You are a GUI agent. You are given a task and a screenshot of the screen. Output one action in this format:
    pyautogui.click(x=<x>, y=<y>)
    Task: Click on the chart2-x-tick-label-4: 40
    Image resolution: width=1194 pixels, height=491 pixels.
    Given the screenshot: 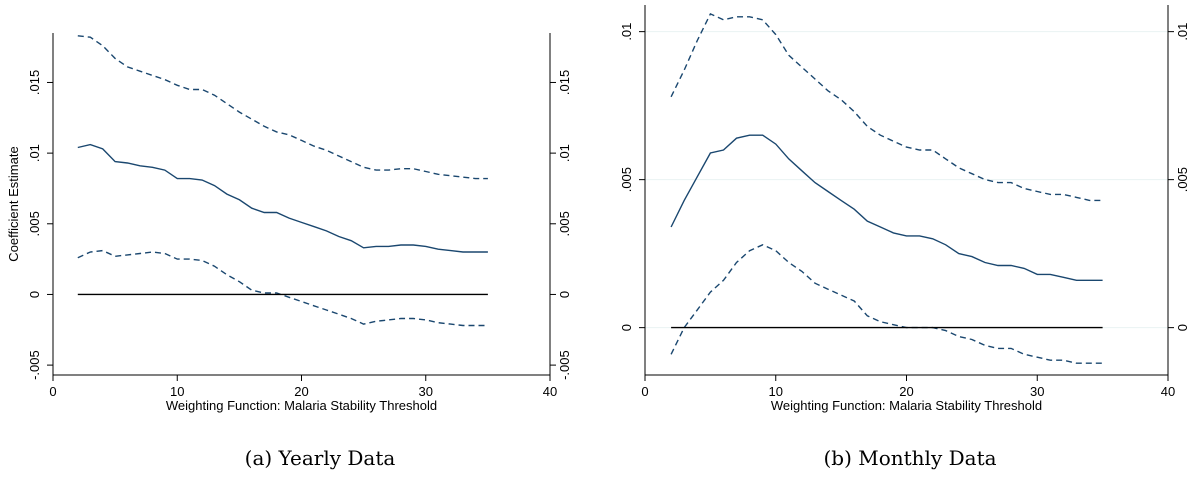 What is the action you would take?
    pyautogui.click(x=1168, y=391)
    